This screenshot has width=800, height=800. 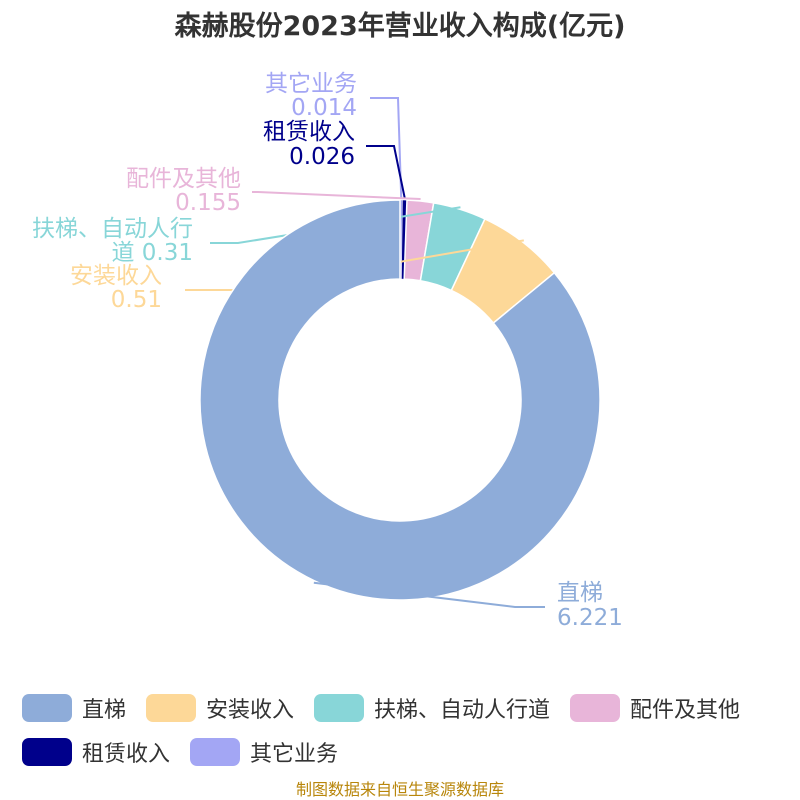 What do you see at coordinates (152, 253) in the screenshot?
I see `data-label-value: 道 0.31` at bounding box center [152, 253].